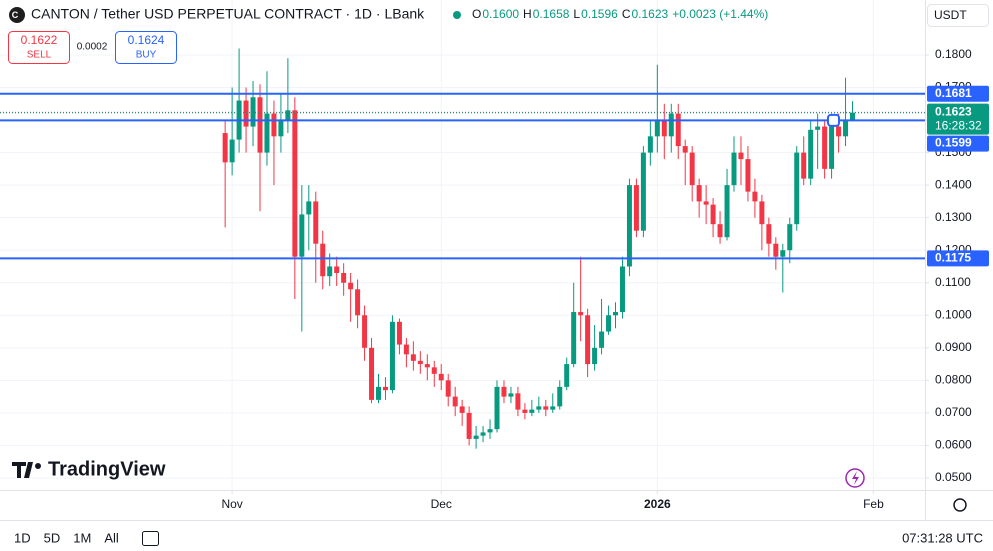  What do you see at coordinates (953, 217) in the screenshot?
I see `y-tick-label: 0.1300` at bounding box center [953, 217].